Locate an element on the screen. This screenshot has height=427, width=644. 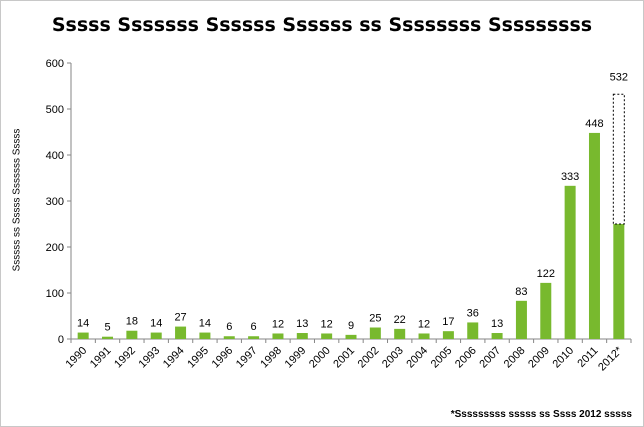
x-tick-label: 2010 is located at coordinates (563, 358).